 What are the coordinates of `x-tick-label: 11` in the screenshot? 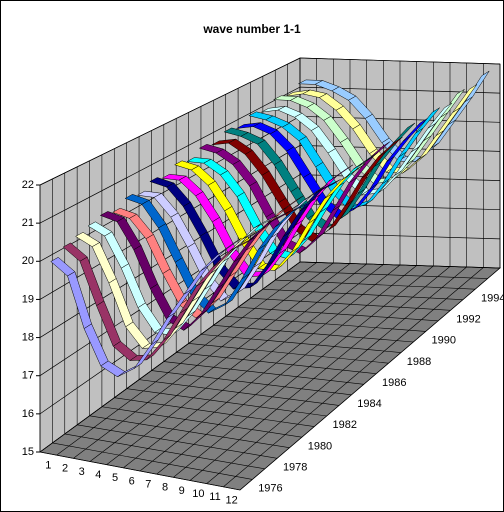 It's located at (214, 497).